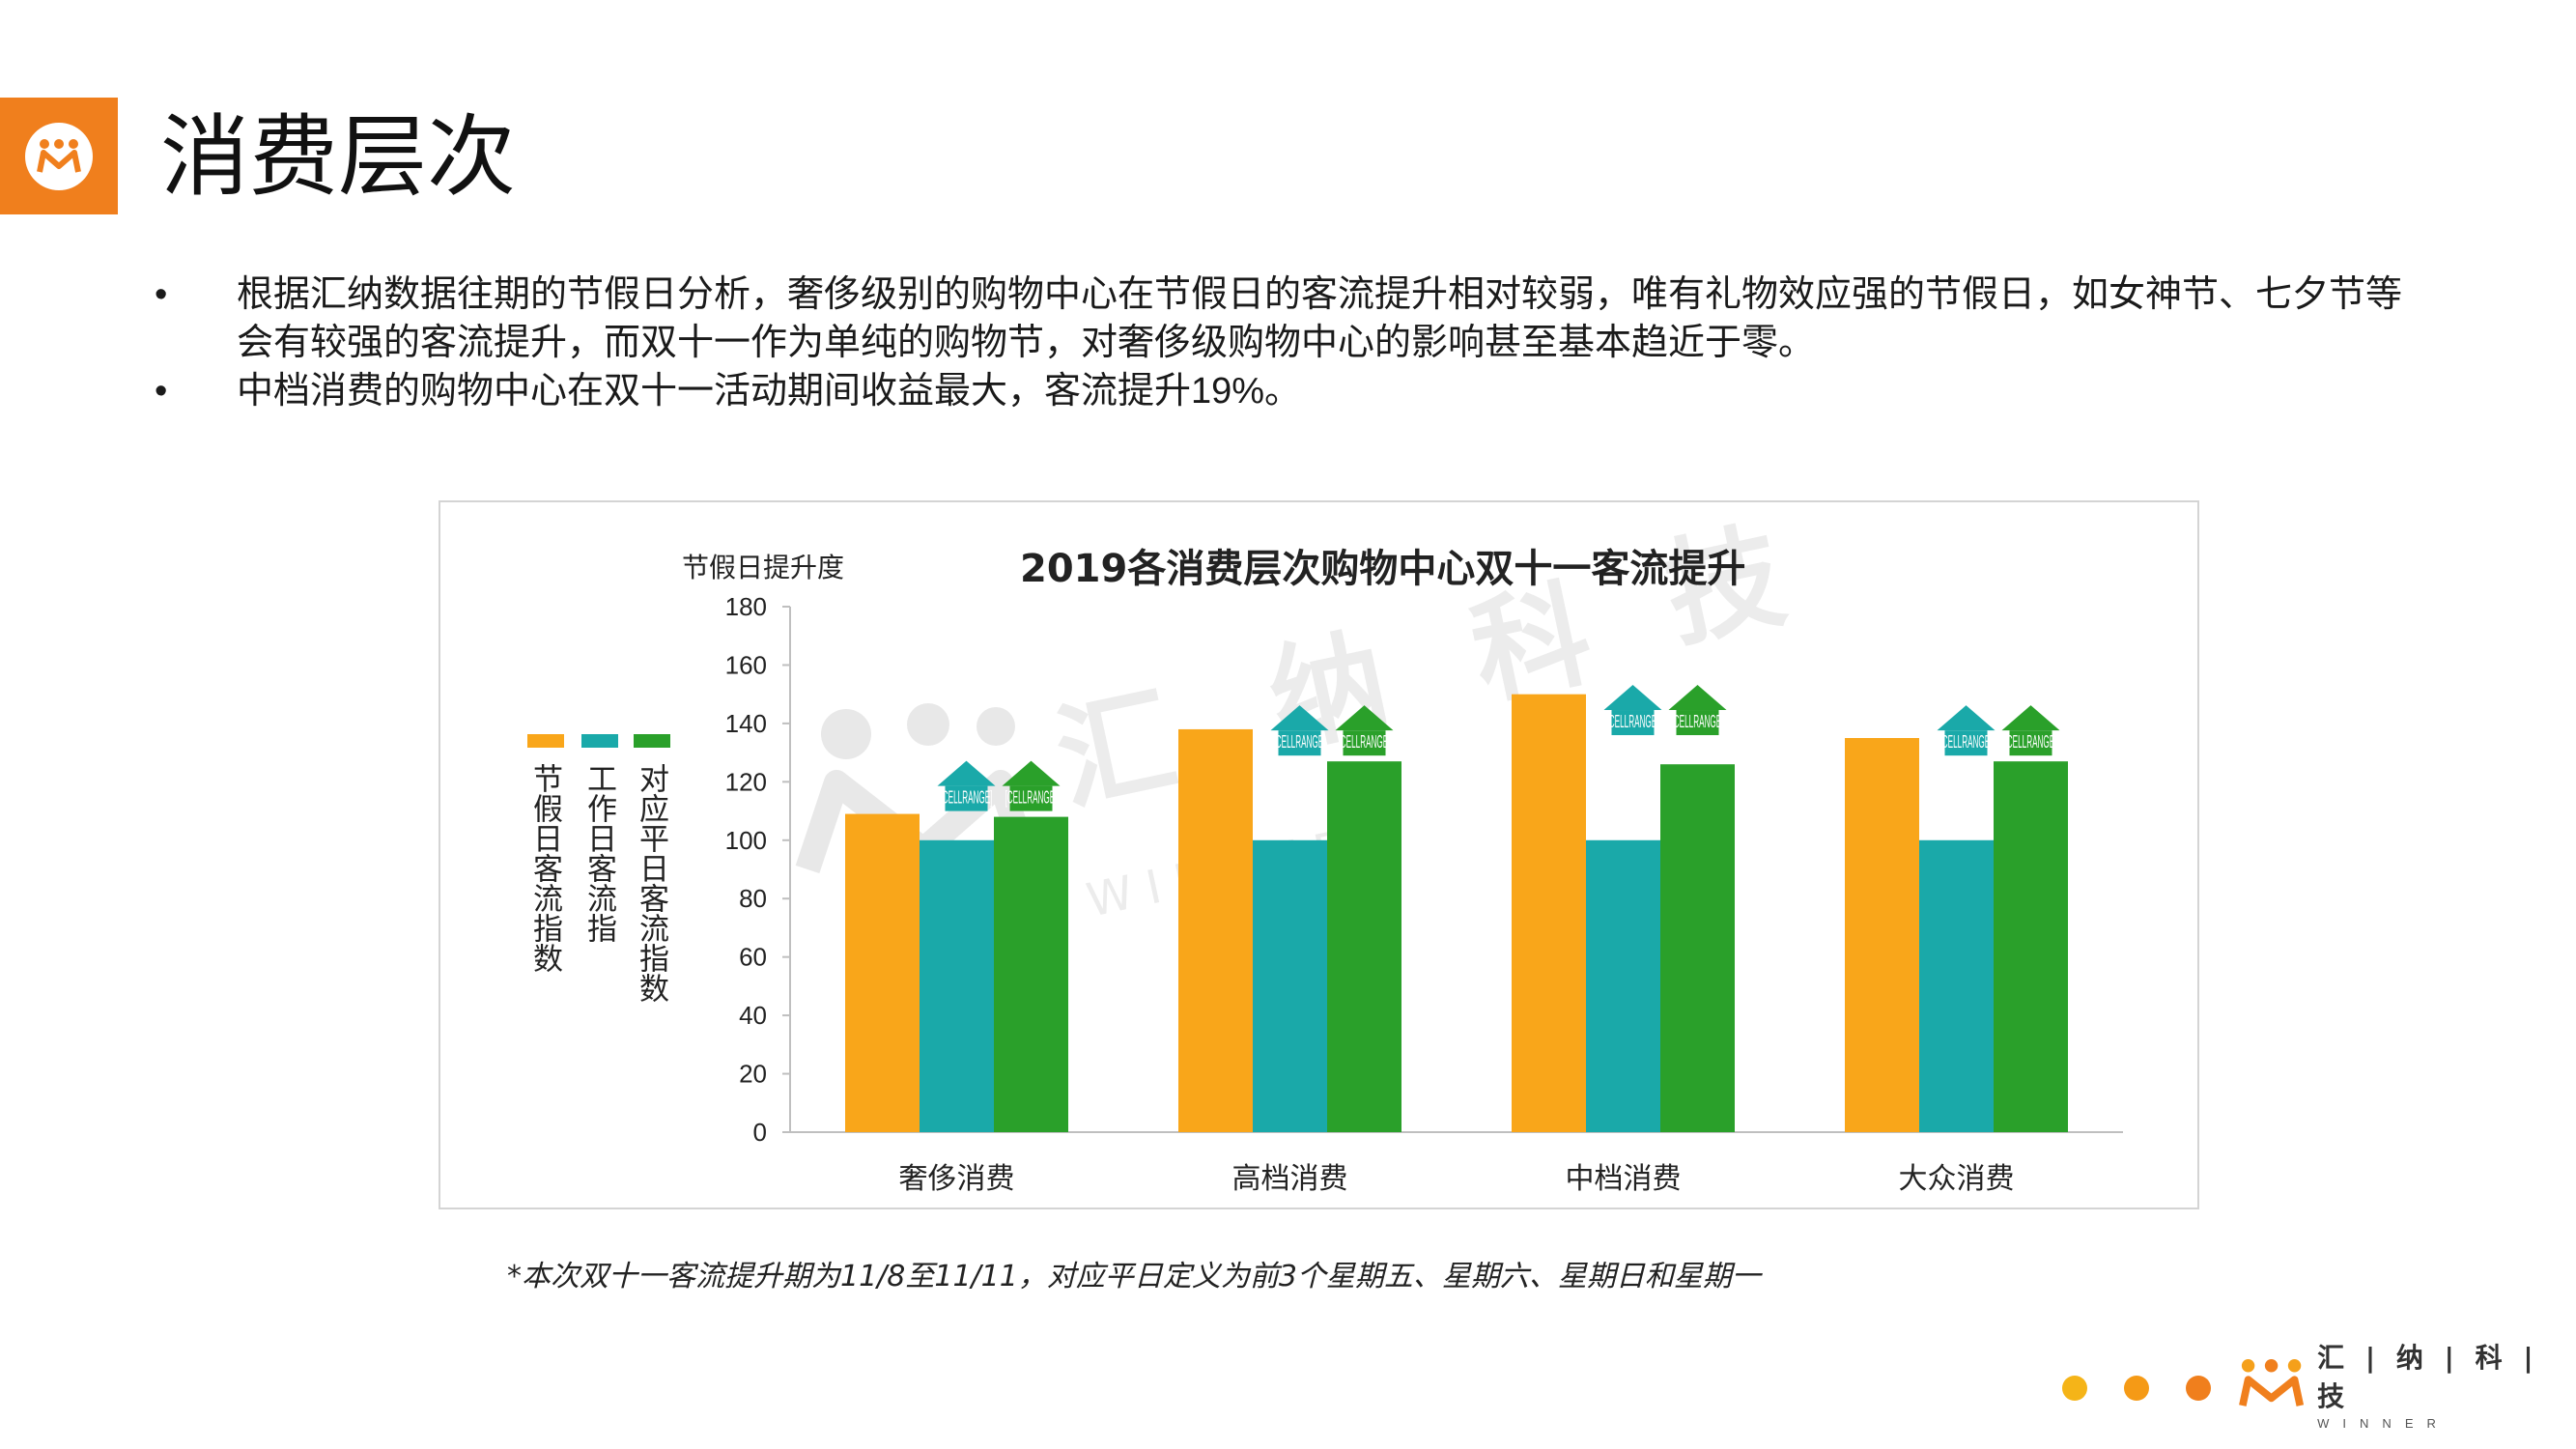  Describe the element at coordinates (338, 157) in the screenshot. I see `page-title: 消费层次` at that location.